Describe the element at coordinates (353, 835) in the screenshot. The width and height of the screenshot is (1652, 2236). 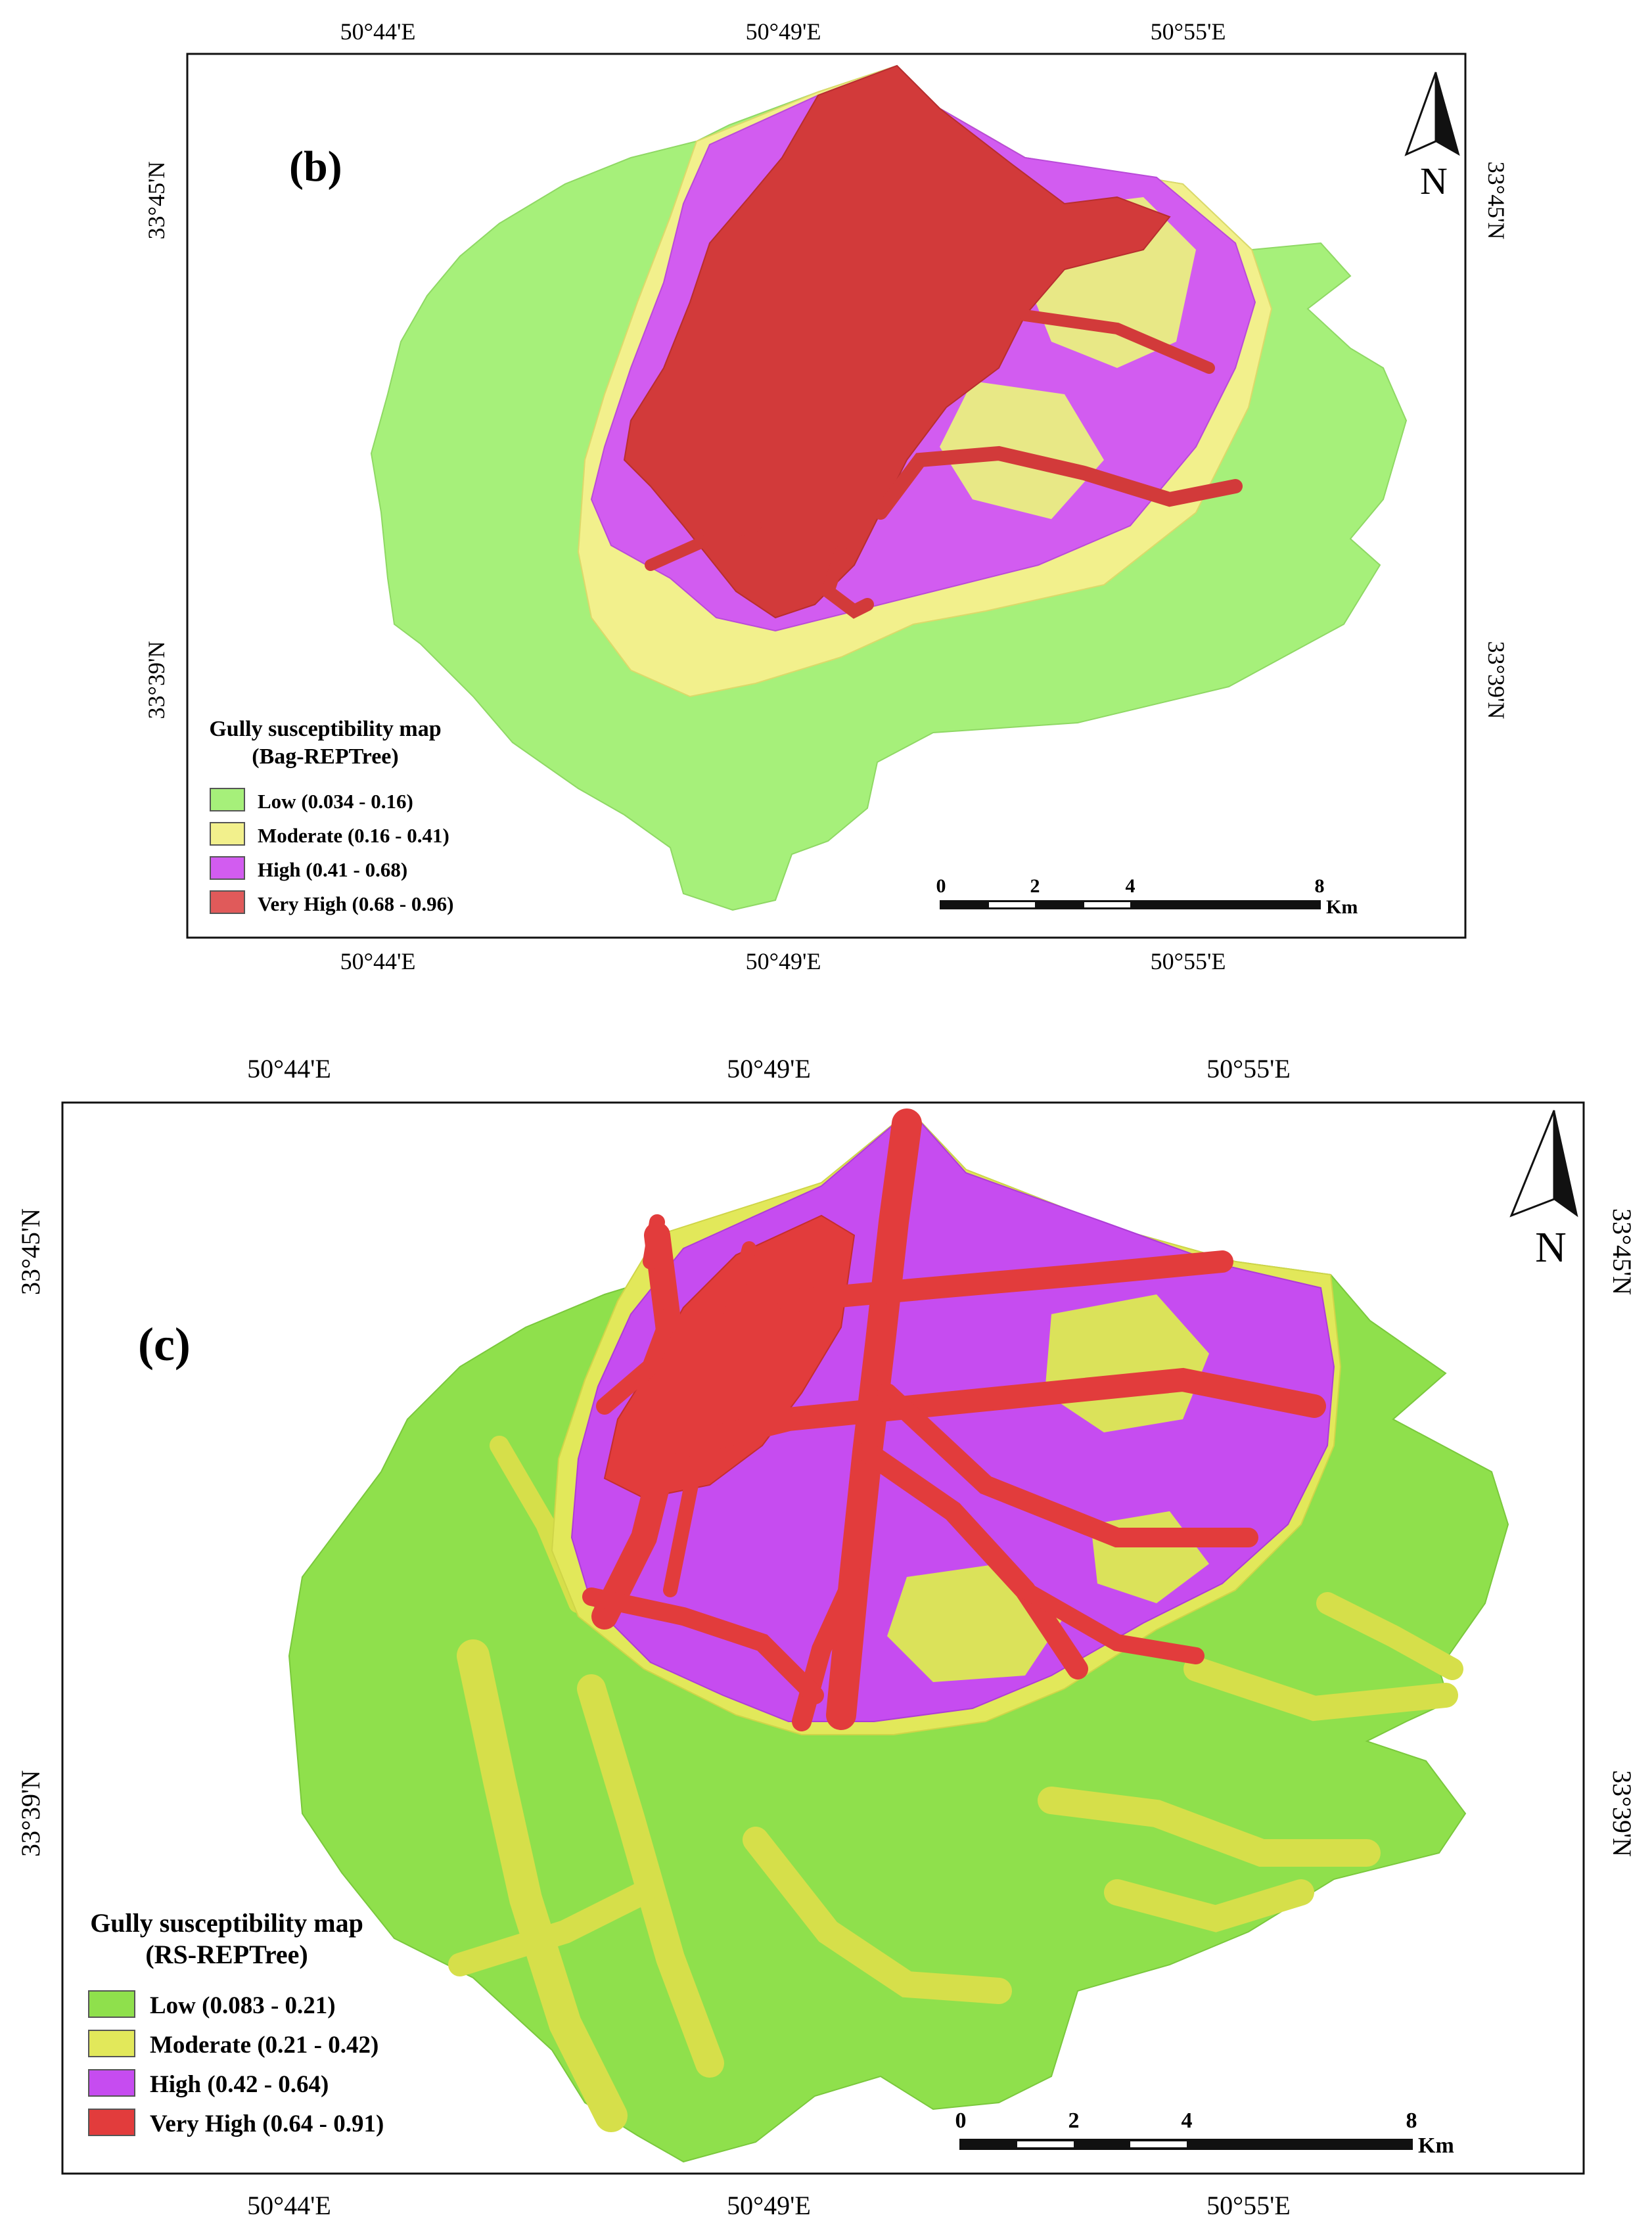
I see `legend-item-label: Moderate (0.16 - 0.41)` at that location.